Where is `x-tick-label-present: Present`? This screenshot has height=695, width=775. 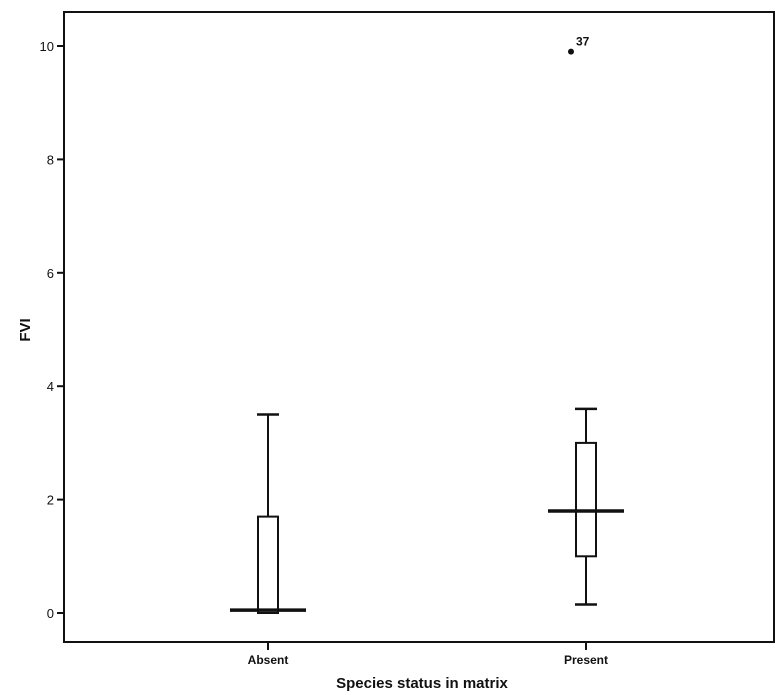
x-tick-label-present: Present is located at coordinates (586, 660).